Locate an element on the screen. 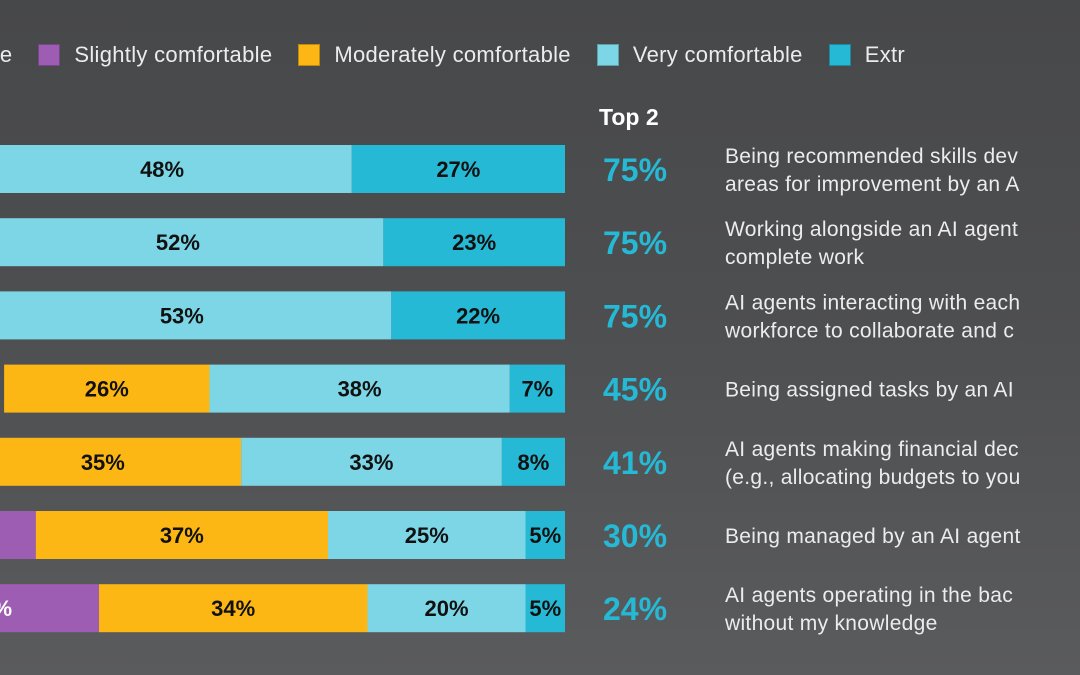 Image resolution: width=1080 pixels, height=675 pixels. legend-label: Moderately comfortable is located at coordinates (452, 54).